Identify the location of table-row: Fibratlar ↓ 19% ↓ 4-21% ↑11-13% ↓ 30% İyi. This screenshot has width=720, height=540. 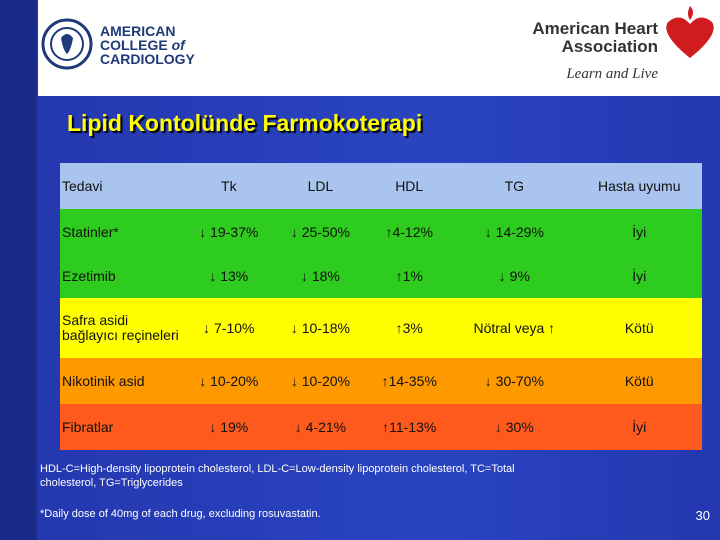
(381, 427).